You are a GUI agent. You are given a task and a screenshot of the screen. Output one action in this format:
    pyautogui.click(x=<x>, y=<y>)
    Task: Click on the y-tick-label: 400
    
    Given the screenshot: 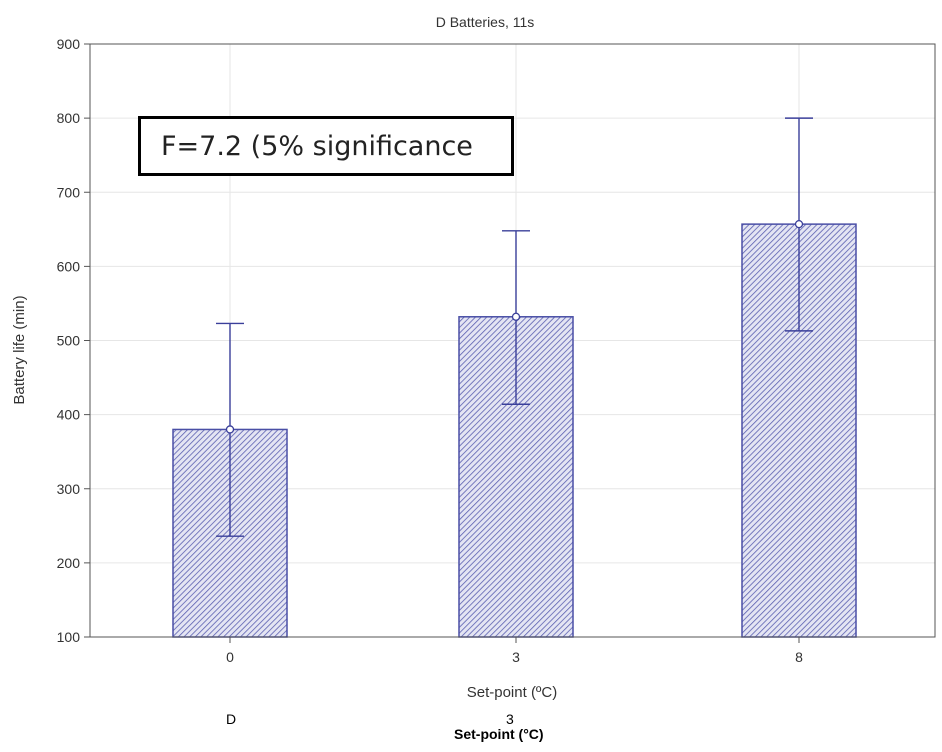 What is the action you would take?
    pyautogui.click(x=69, y=415)
    